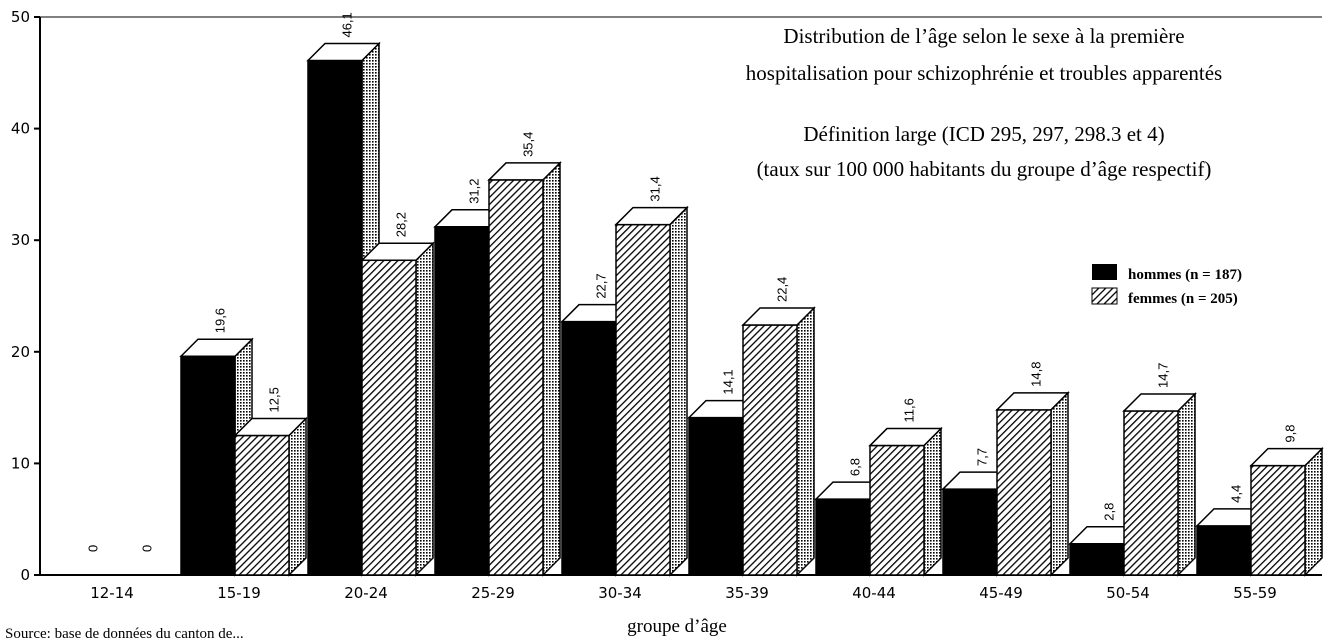 This screenshot has height=638, width=1330. I want to click on x-tick-label: 20-24, so click(366, 593).